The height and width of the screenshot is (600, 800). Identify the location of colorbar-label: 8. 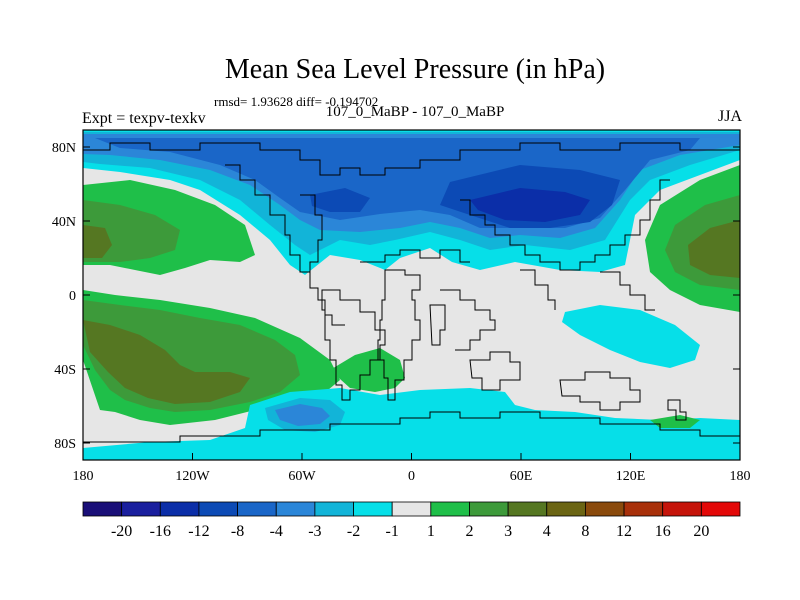
(585, 531).